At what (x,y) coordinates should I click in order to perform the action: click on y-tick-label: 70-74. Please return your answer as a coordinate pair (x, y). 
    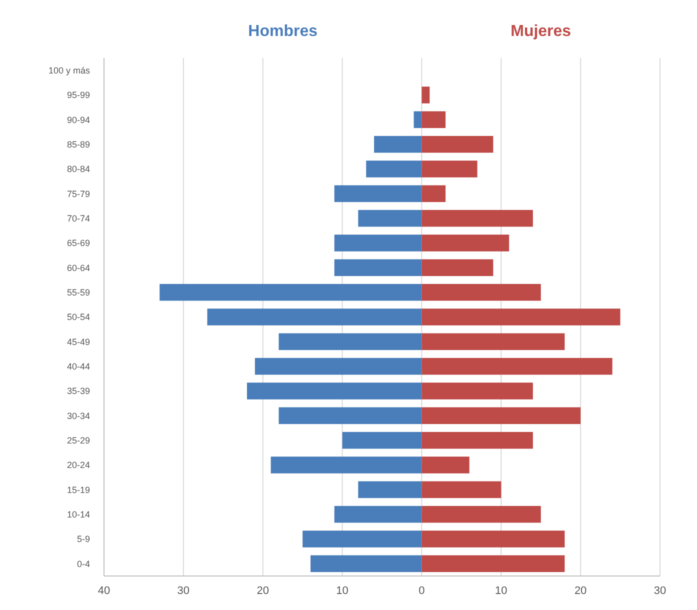
    Looking at the image, I should click on (78, 218).